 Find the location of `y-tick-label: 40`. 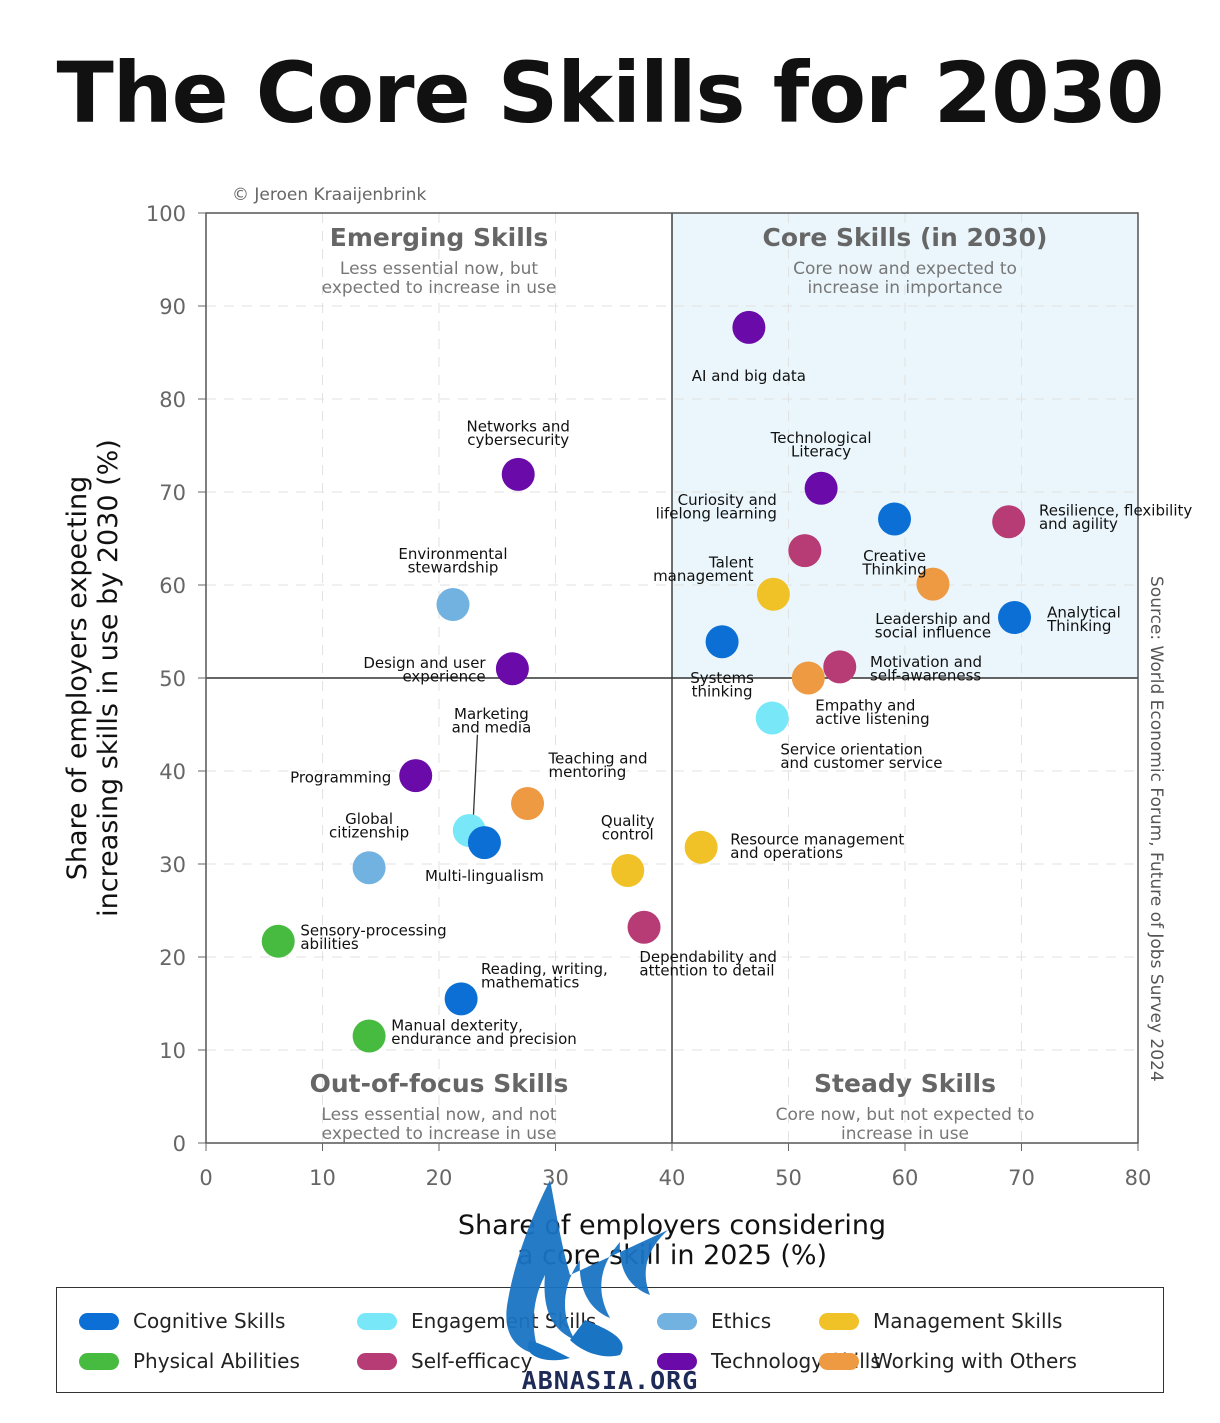

y-tick-label: 40 is located at coordinates (172, 772).